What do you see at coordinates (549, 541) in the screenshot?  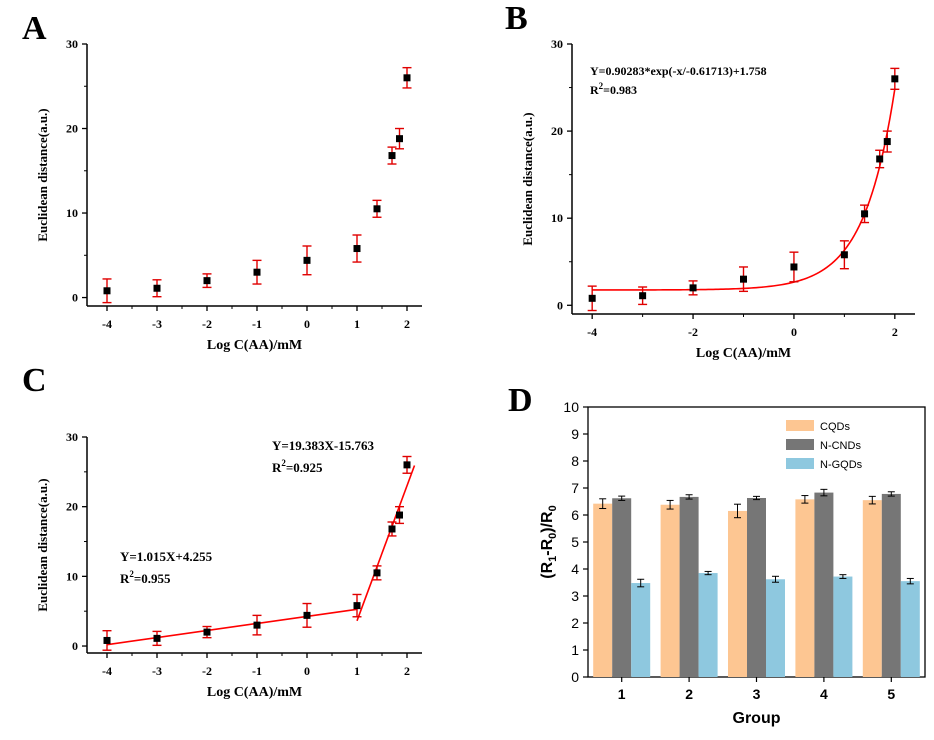 I see `y-axis-label: (R1-R0)/R0` at bounding box center [549, 541].